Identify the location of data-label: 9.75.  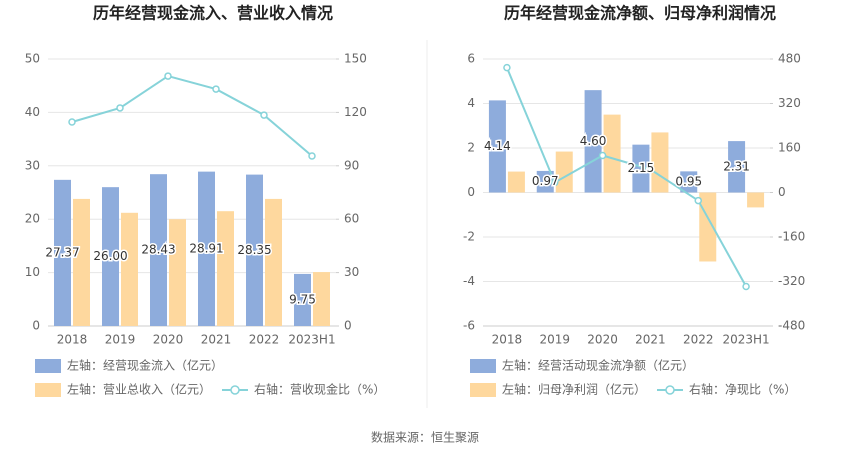
(302, 299).